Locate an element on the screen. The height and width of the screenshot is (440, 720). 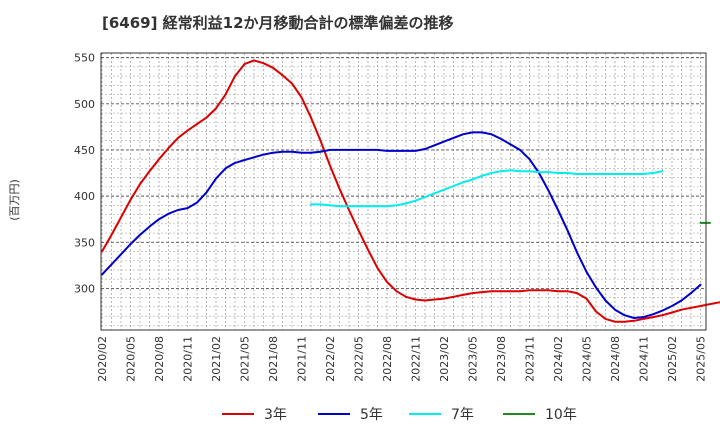
series-line-7年 is located at coordinates (487, 188).